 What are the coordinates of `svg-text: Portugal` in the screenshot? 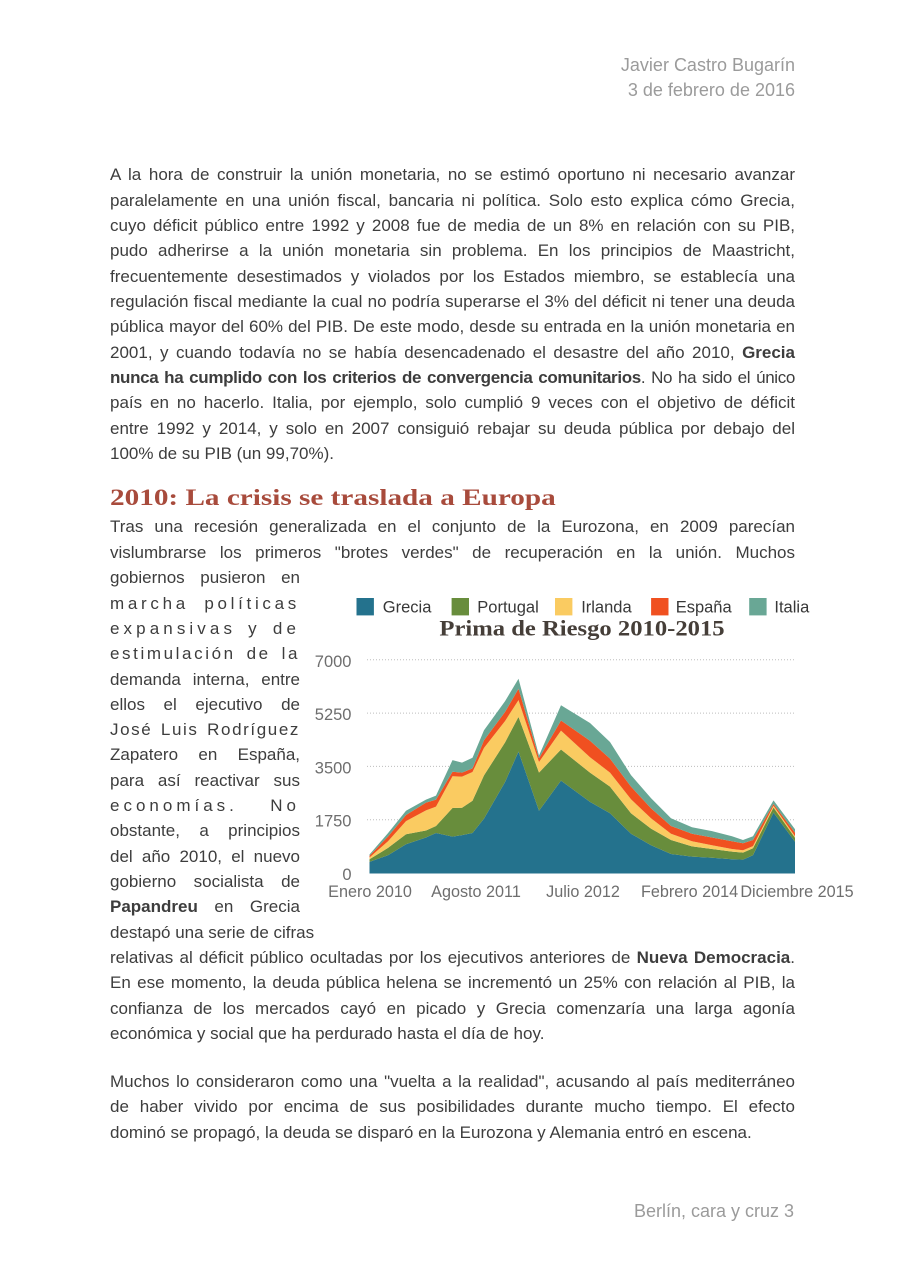 It's located at (507, 608).